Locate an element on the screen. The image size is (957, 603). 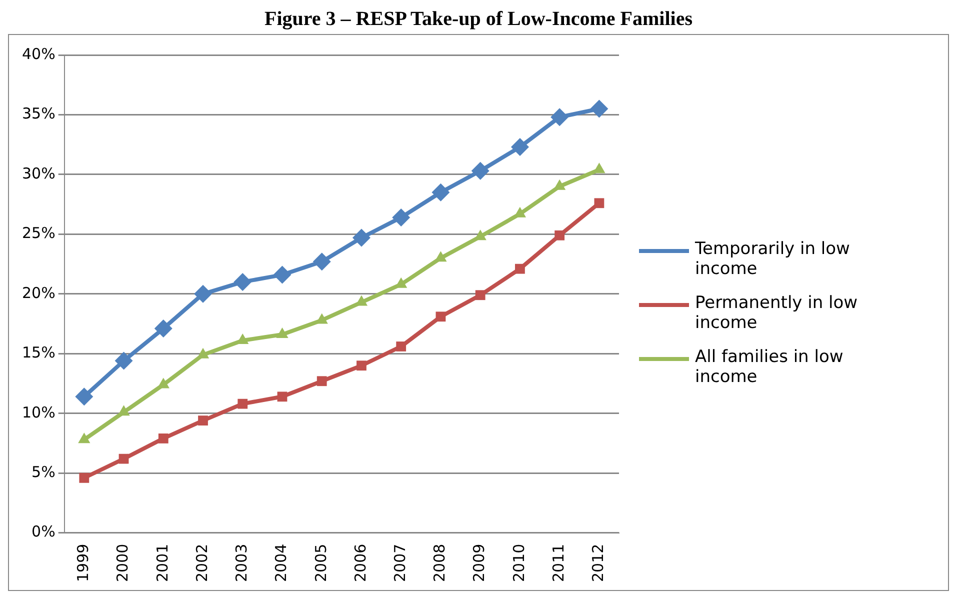
x-tick-label: 2009 is located at coordinates (479, 563).